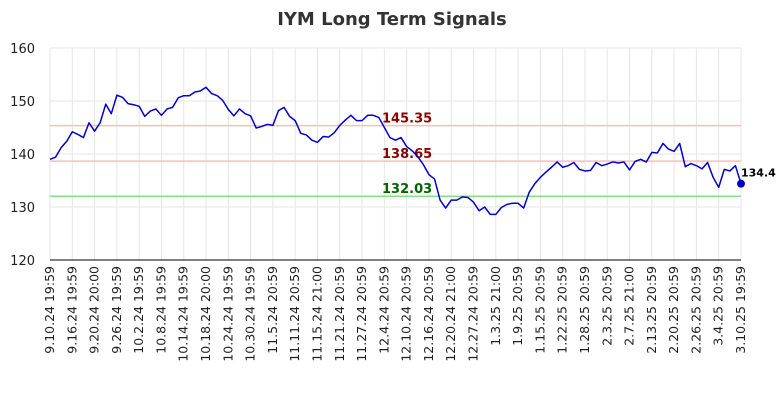  Describe the element at coordinates (758, 173) in the screenshot. I see `last-point-label: 134.4` at that location.